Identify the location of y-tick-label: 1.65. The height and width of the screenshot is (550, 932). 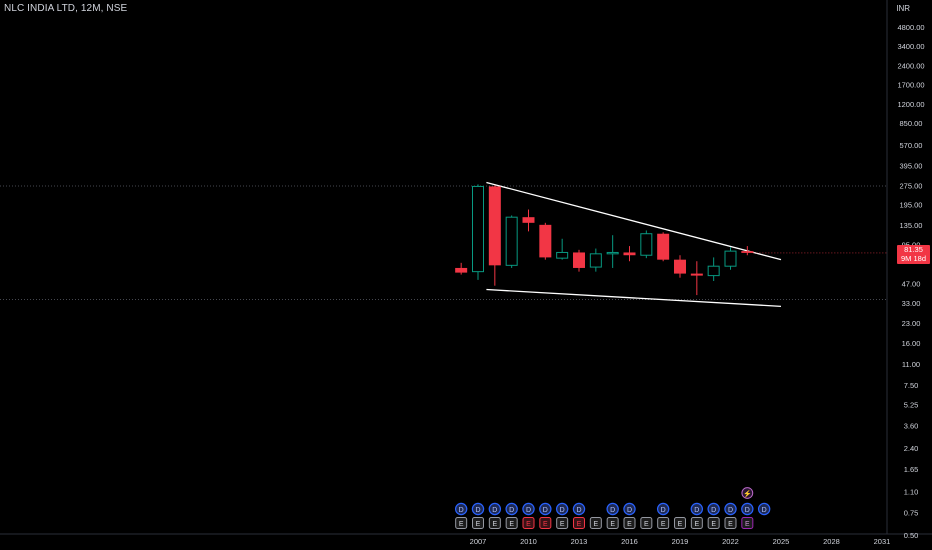
(911, 469).